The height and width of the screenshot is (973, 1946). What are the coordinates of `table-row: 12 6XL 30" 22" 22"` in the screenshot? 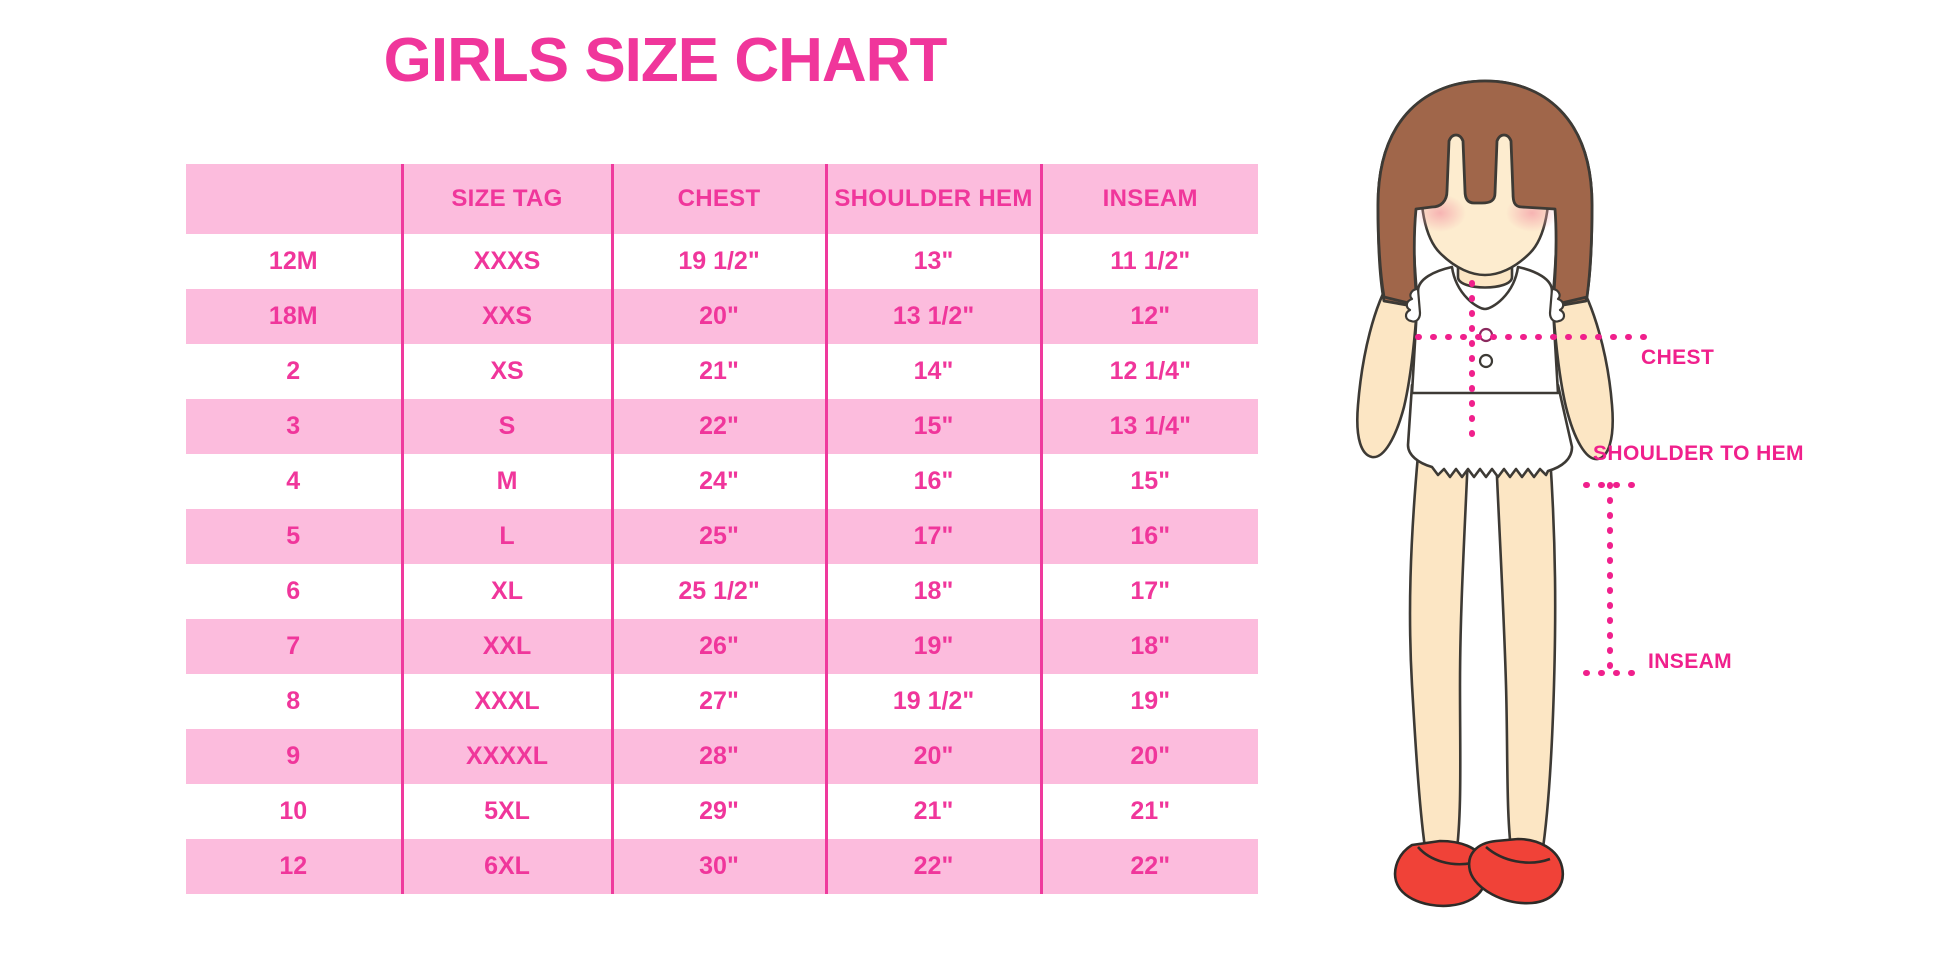 It's located at (722, 866).